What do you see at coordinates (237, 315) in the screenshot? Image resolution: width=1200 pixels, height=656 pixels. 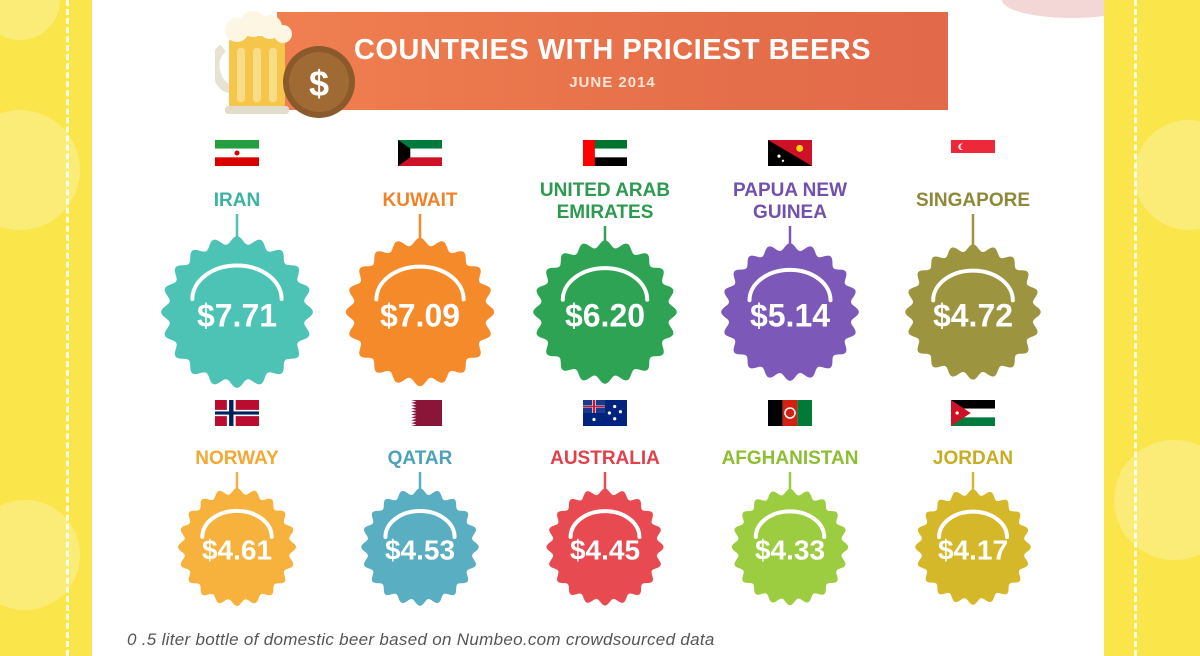 I see `price-value-label: $7.71` at bounding box center [237, 315].